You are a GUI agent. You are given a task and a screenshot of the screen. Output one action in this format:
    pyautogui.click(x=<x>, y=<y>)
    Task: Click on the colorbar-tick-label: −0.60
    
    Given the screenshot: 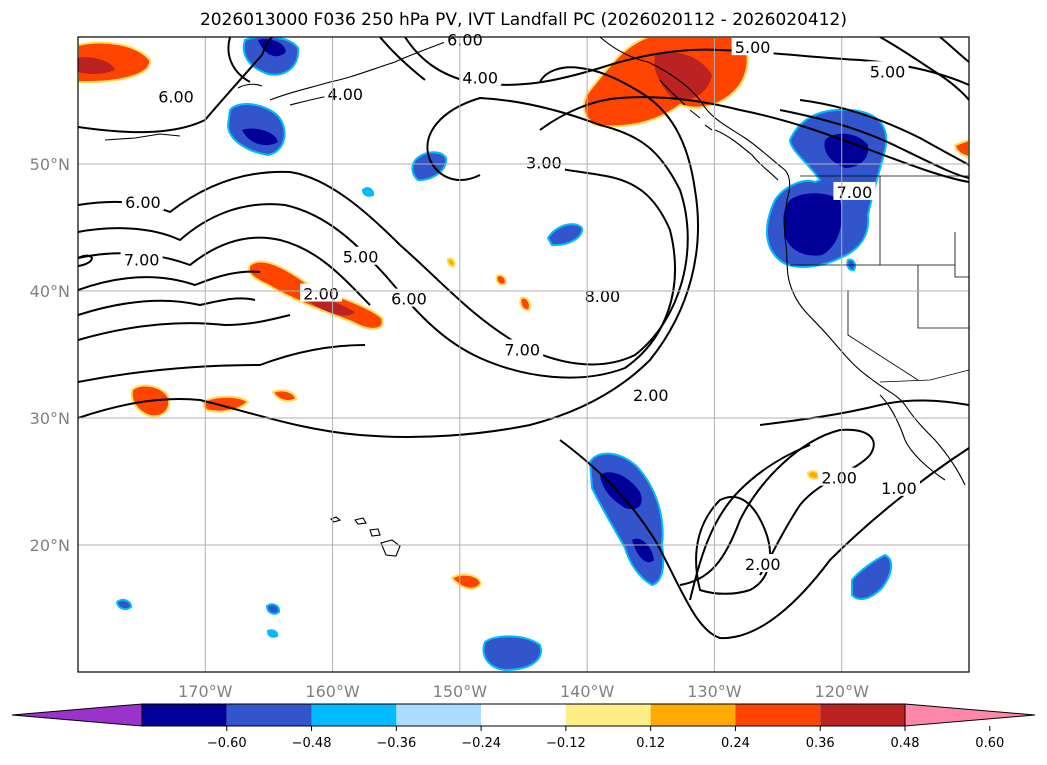 What is the action you would take?
    pyautogui.click(x=227, y=743)
    